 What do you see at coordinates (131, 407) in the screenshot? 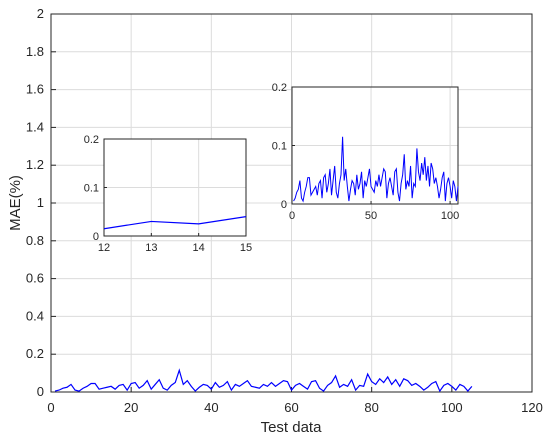
I see `main-x-tick-label: 20` at bounding box center [131, 407].